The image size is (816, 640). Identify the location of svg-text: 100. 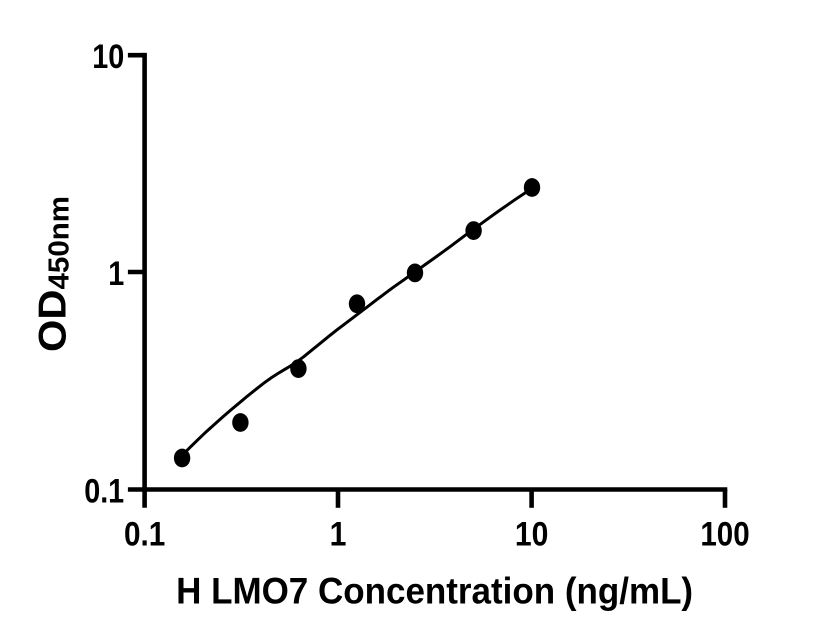
(724, 534).